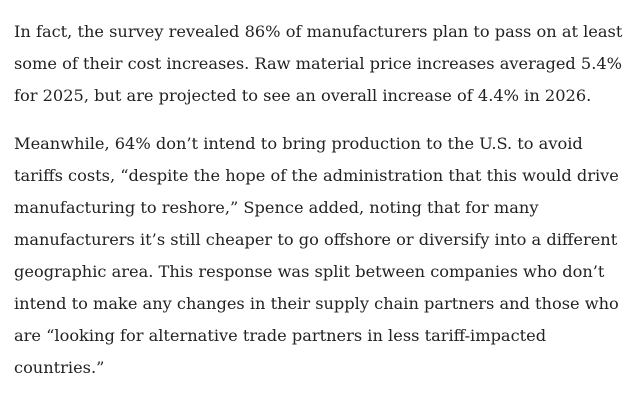  I want to click on text-line: countries.”, so click(59, 367).